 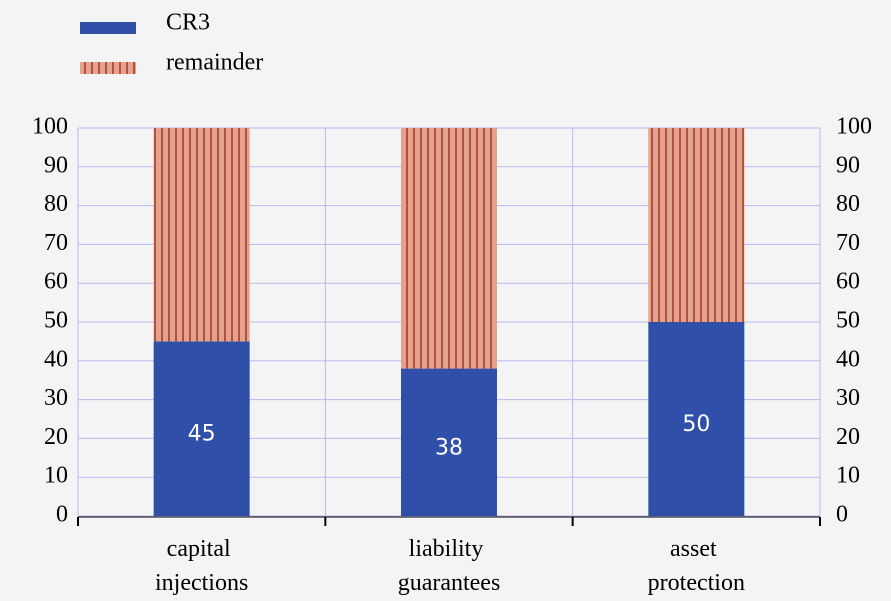 What do you see at coordinates (449, 583) in the screenshot?
I see `x-tick-label-line: guarantees` at bounding box center [449, 583].